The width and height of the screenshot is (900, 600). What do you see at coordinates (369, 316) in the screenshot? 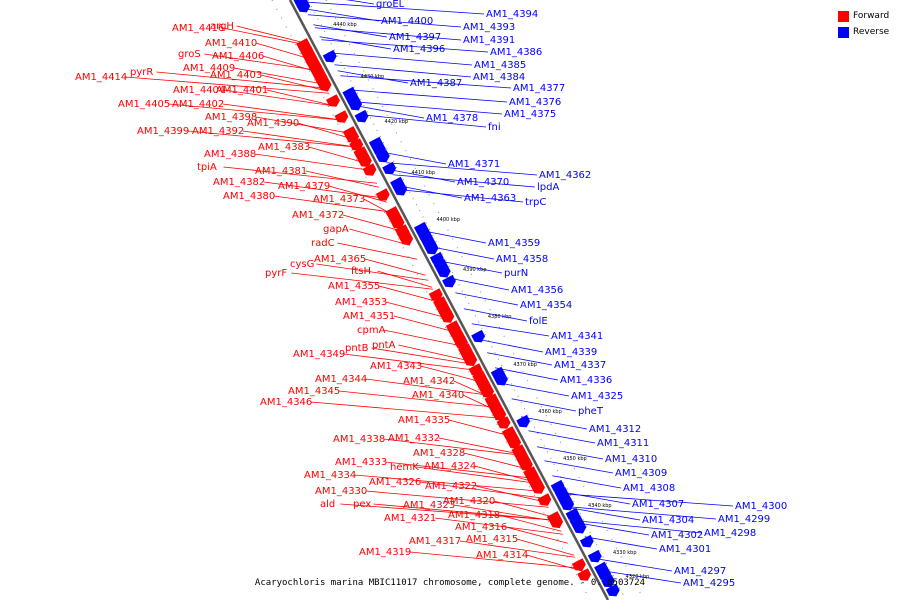
I see `forward-gene-label: AM1_4351` at bounding box center [369, 316].